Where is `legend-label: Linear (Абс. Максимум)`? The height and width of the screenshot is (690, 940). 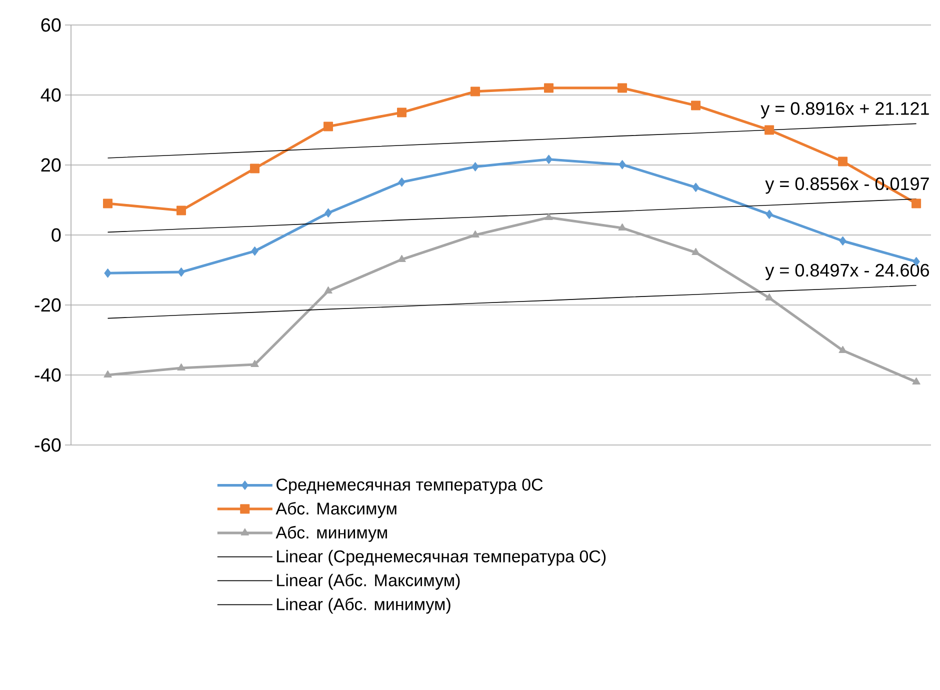 legend-label: Linear (Абс. Максимум) is located at coordinates (368, 582).